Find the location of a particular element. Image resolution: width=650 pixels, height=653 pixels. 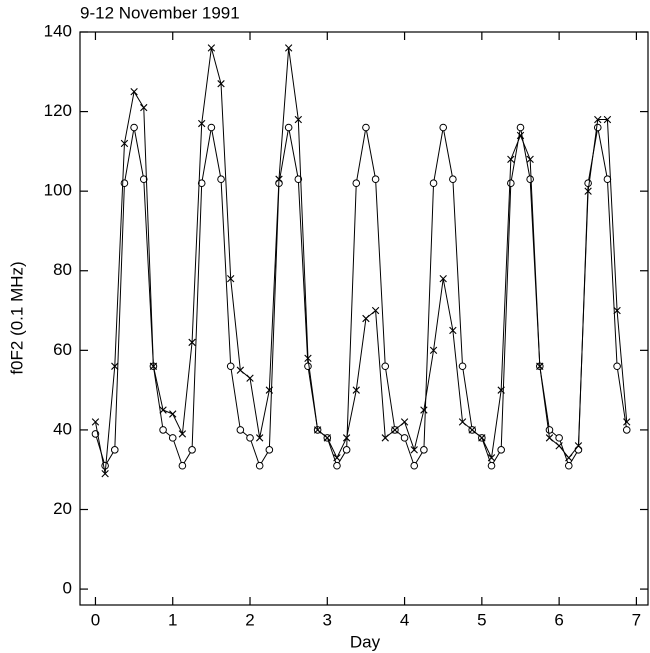

x-tick-label: 1 is located at coordinates (172, 619).